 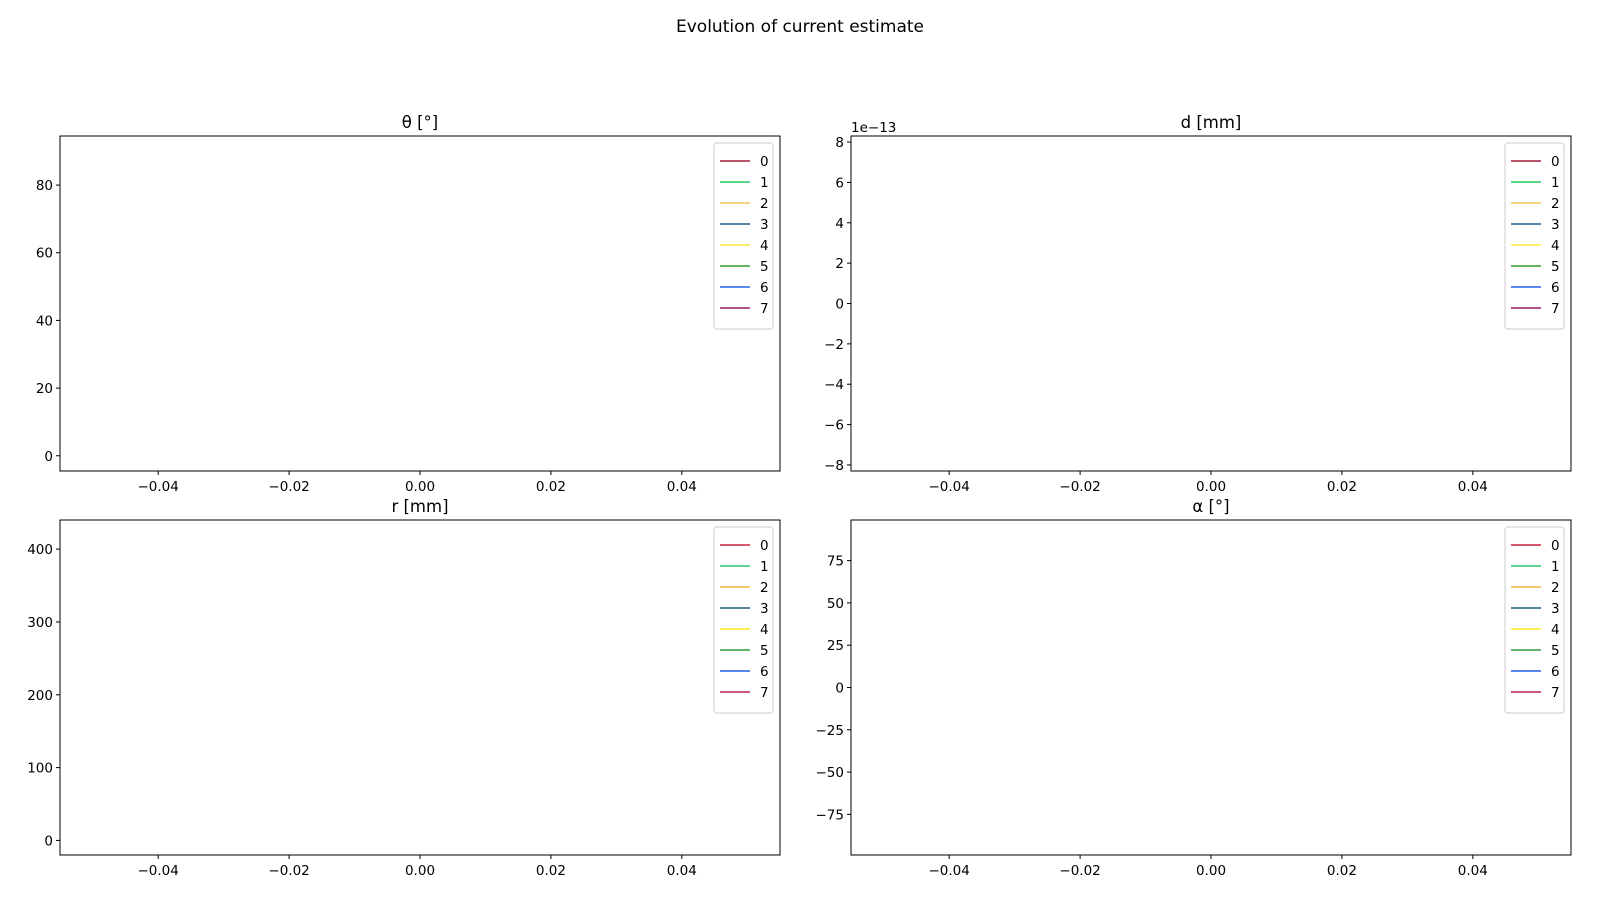 What do you see at coordinates (835, 604) in the screenshot?
I see `y-tick-label: 50` at bounding box center [835, 604].